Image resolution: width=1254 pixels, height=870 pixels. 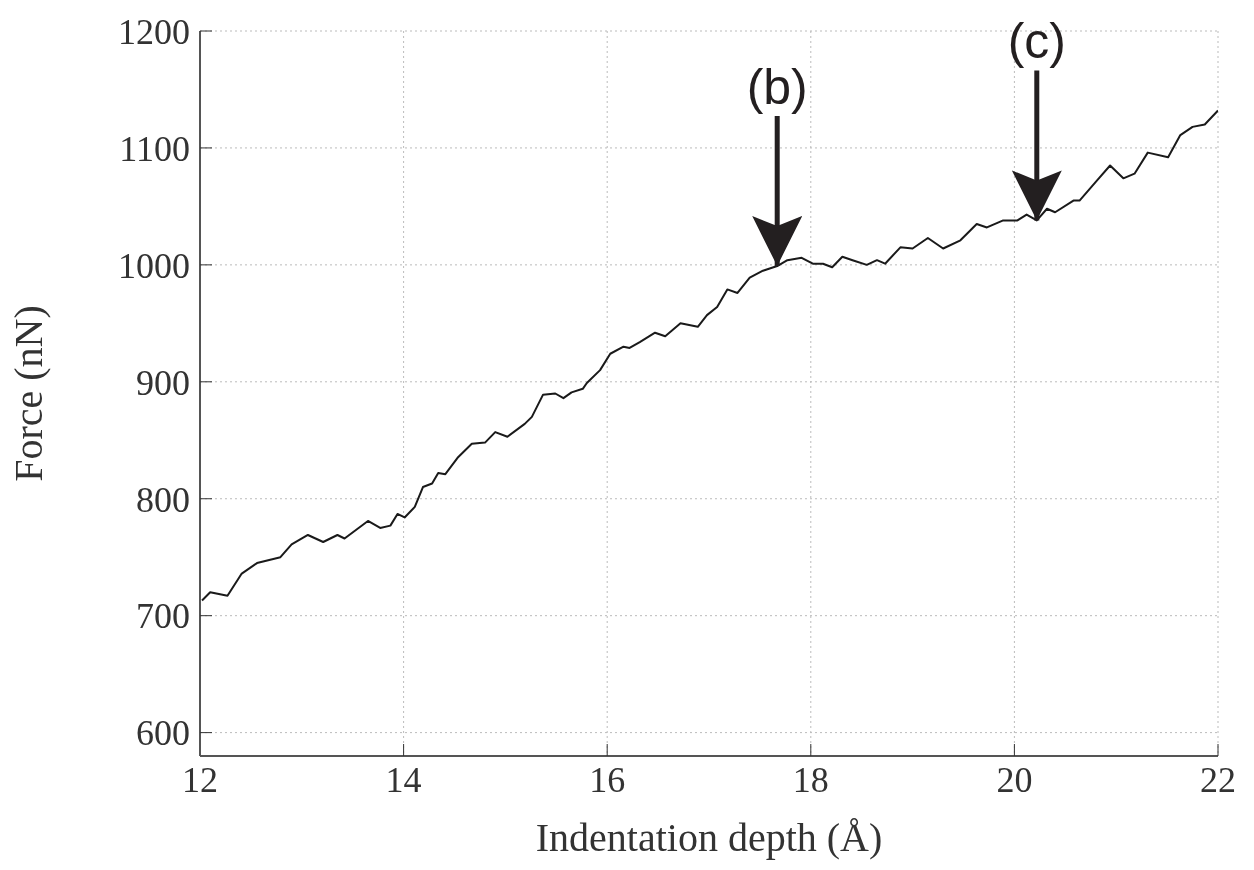 What do you see at coordinates (29, 393) in the screenshot?
I see `y-axis-title: Force (nN)` at bounding box center [29, 393].